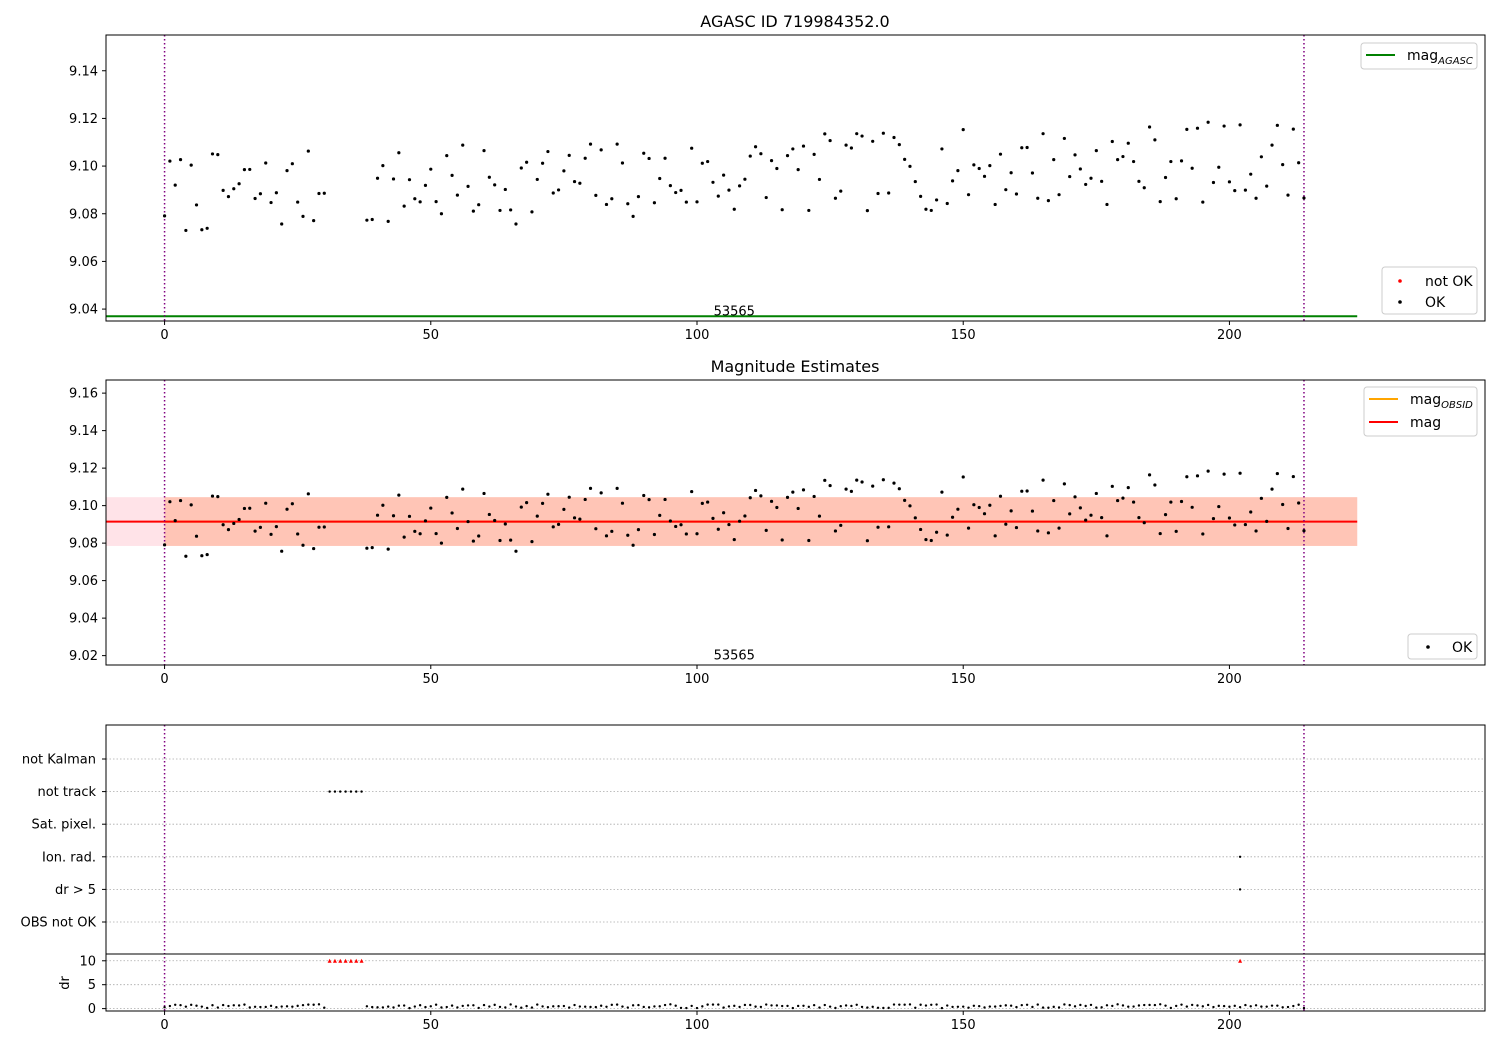  Describe the element at coordinates (59, 923) in the screenshot. I see `flag-row-label: OBS not OK` at that location.